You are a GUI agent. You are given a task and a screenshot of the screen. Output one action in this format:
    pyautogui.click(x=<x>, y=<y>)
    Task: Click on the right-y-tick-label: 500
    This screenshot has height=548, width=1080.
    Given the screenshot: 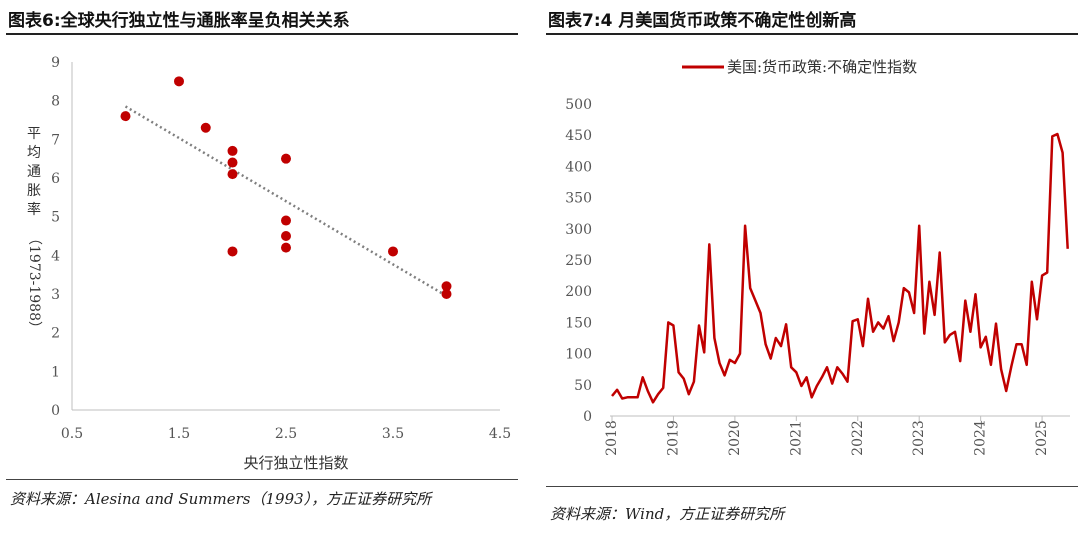 What is the action you would take?
    pyautogui.click(x=578, y=105)
    